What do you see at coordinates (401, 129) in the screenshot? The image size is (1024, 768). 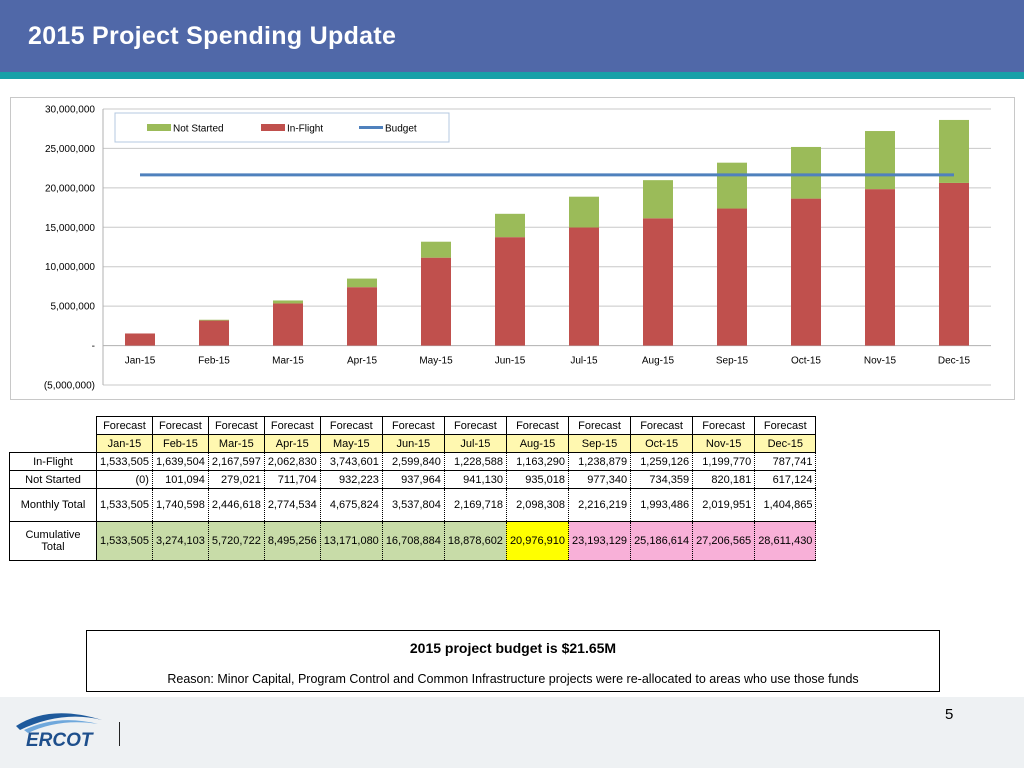 I see `legend-label: Budget` at bounding box center [401, 129].